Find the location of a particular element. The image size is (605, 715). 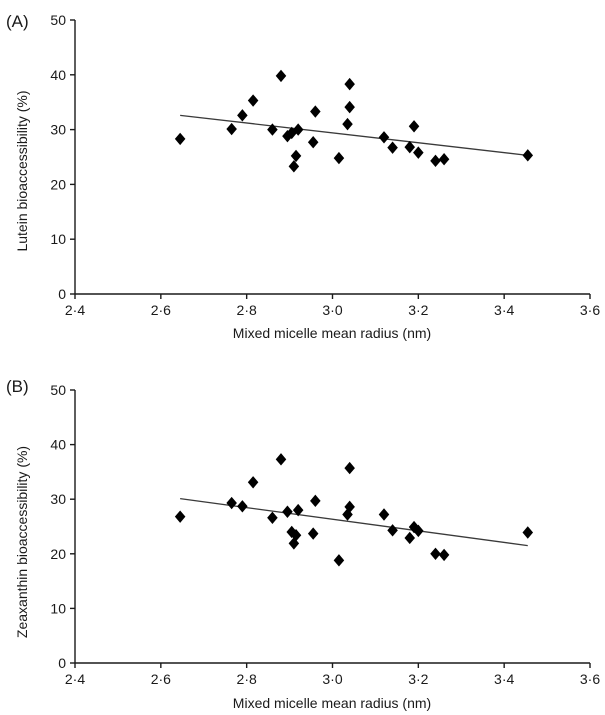

y-axis-title: Lutein bioaccessibility (%) is located at coordinates (22, 170).